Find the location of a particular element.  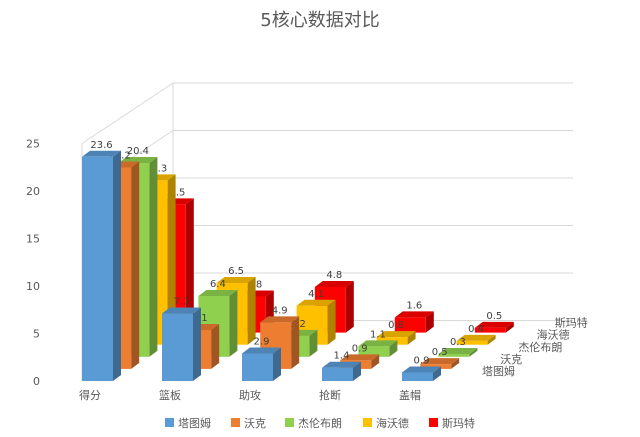

data-label: 6.4 is located at coordinates (218, 284).